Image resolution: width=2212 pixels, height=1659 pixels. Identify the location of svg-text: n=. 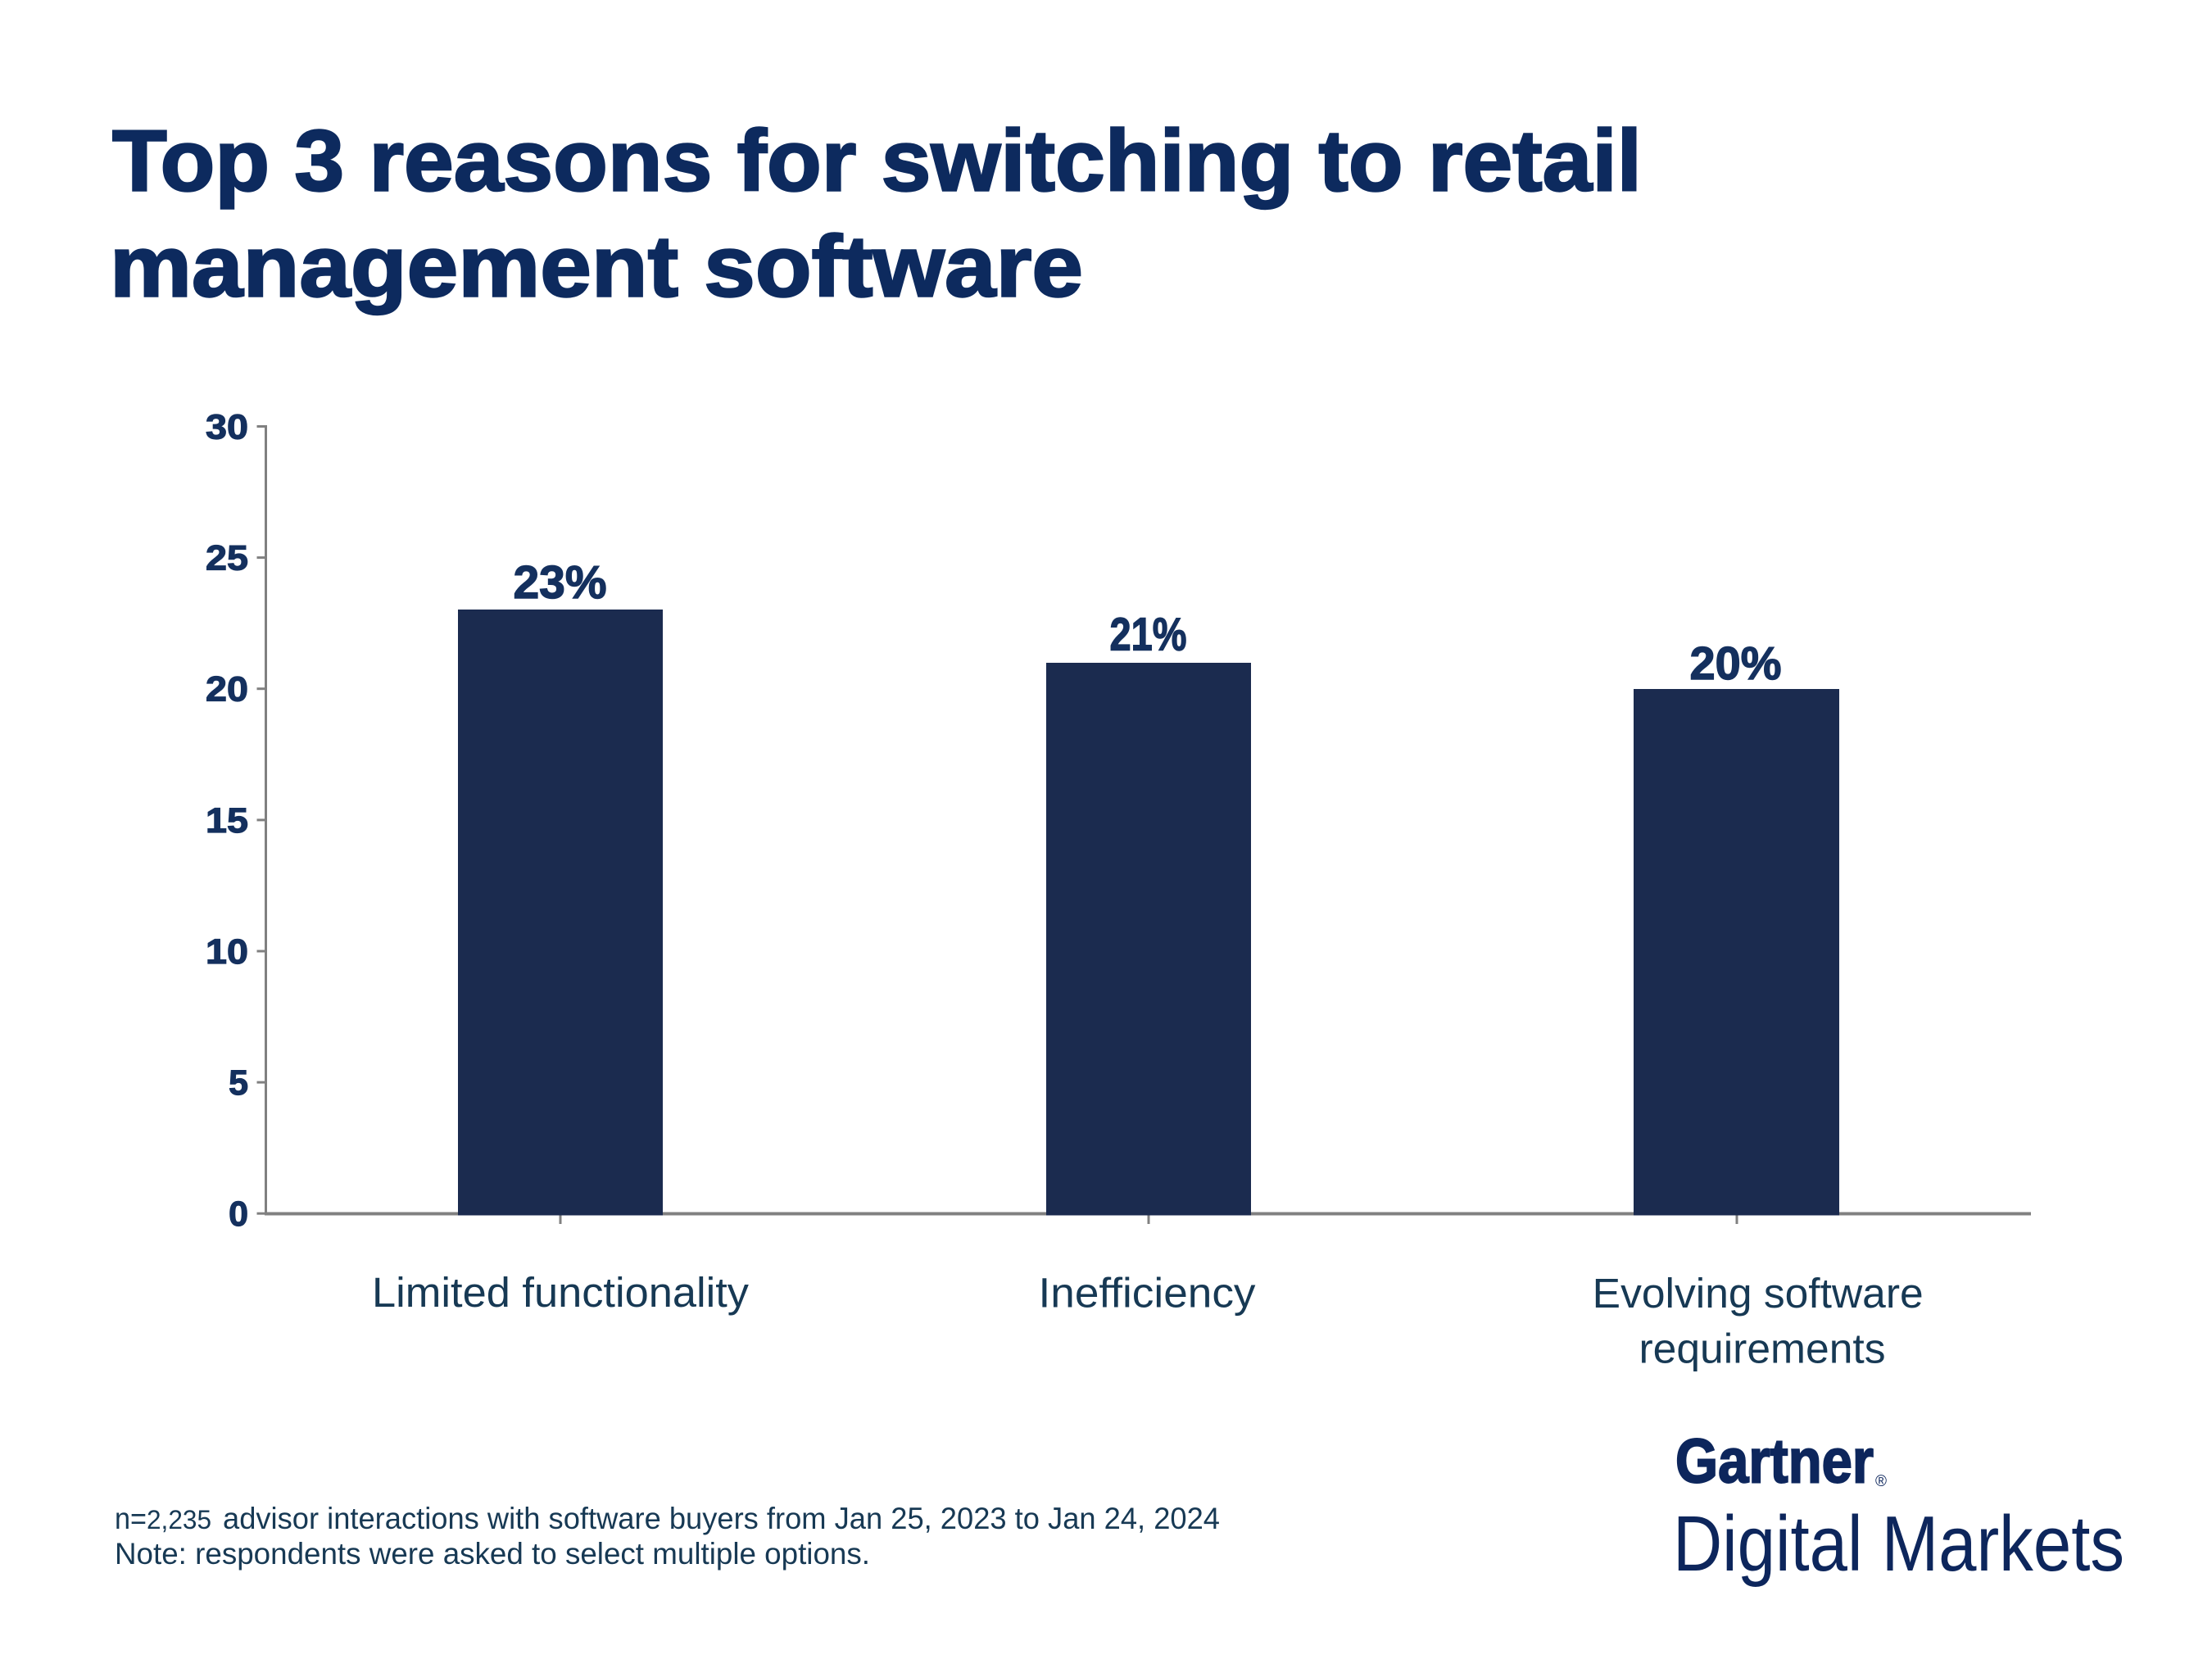
(131, 1518).